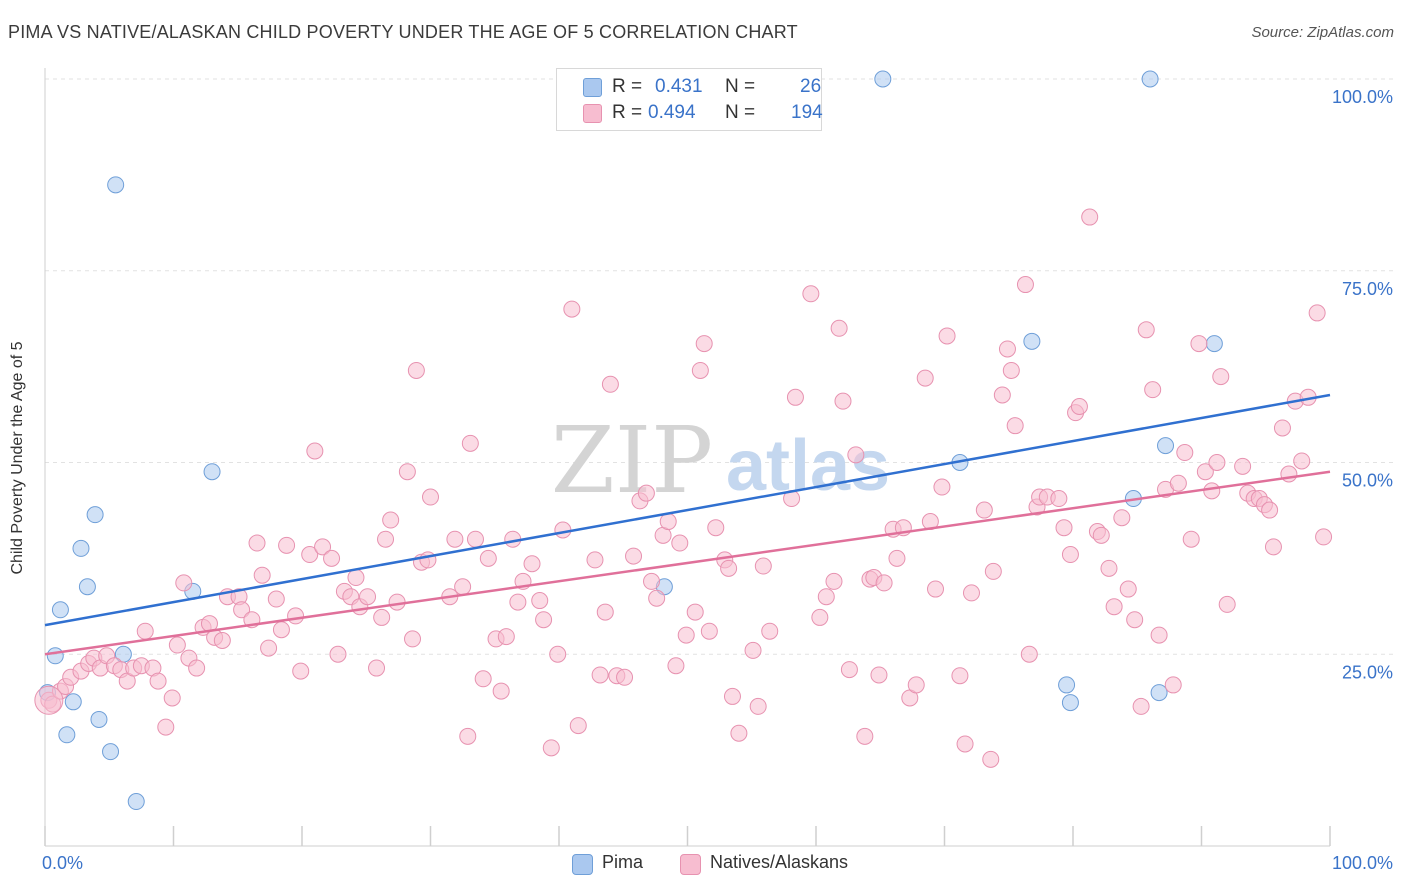 The width and height of the screenshot is (1406, 892). What do you see at coordinates (1322, 32) in the screenshot?
I see `source-label: Source: ZipAtlas.com` at bounding box center [1322, 32].